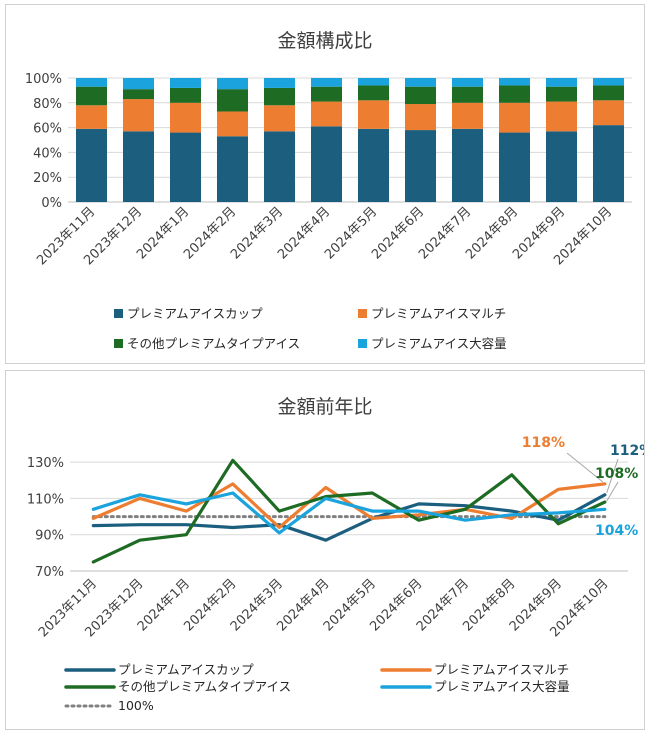 Image resolution: width=650 pixels, height=734 pixels. What do you see at coordinates (43, 79) in the screenshot?
I see `y-tick-label: 100%` at bounding box center [43, 79].